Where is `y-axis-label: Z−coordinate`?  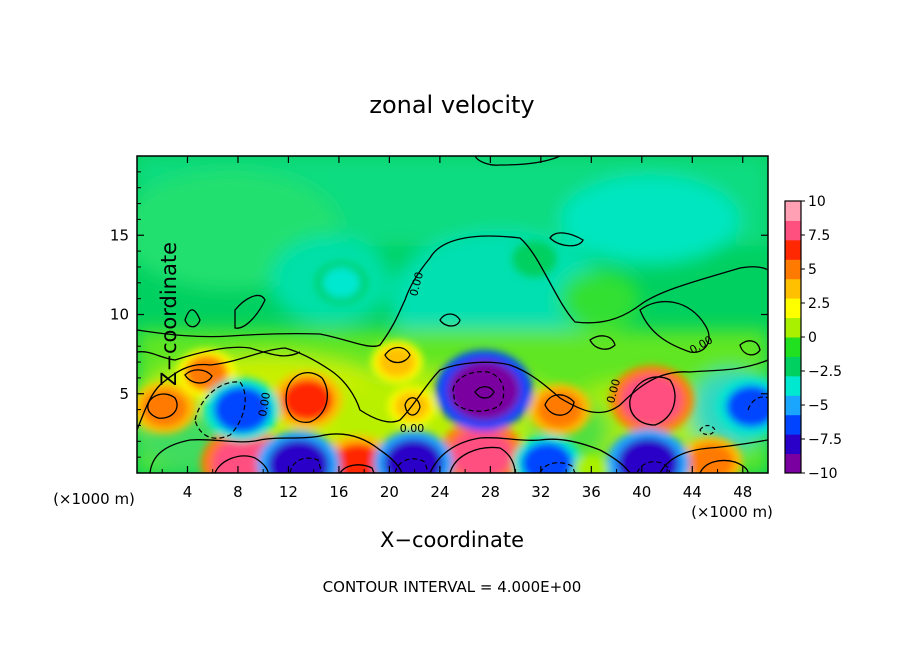
y-axis-label: Z−coordinate is located at coordinates (169, 314).